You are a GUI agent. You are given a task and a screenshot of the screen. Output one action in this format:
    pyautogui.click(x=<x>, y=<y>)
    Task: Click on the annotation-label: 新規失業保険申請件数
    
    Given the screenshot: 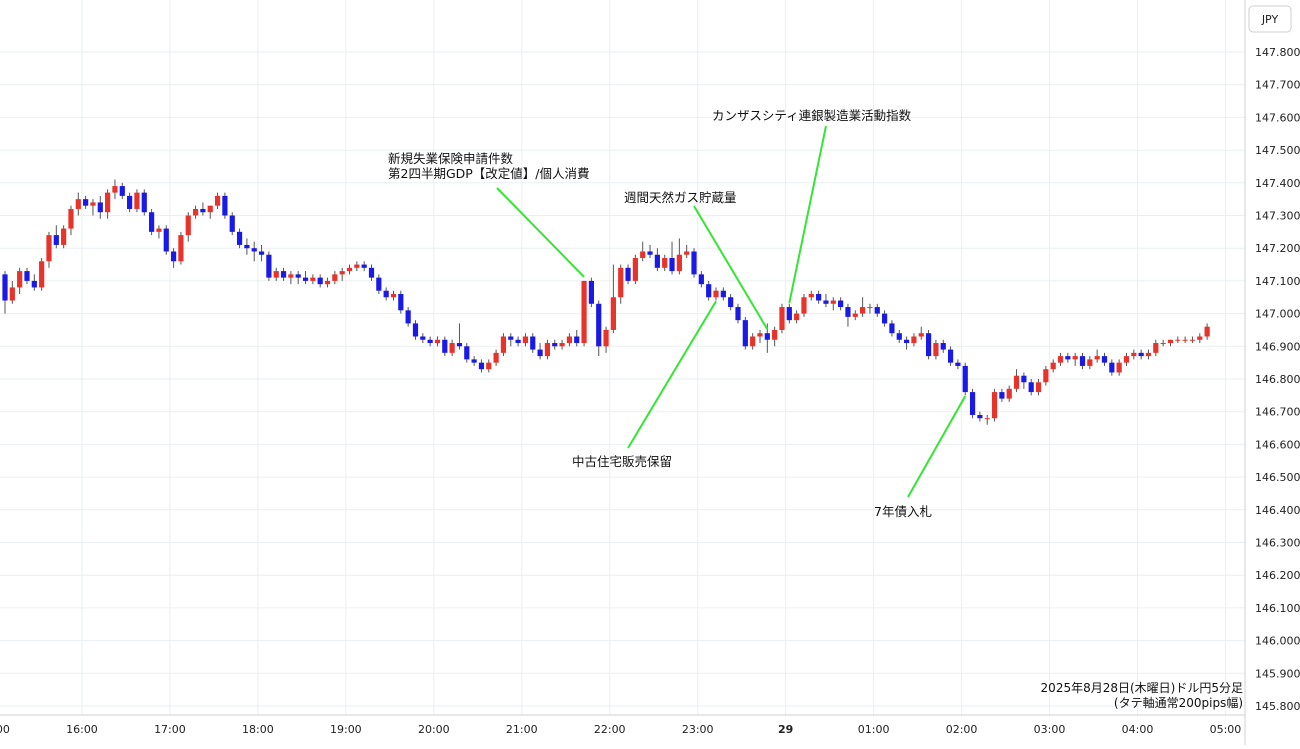 What is the action you would take?
    pyautogui.click(x=451, y=158)
    